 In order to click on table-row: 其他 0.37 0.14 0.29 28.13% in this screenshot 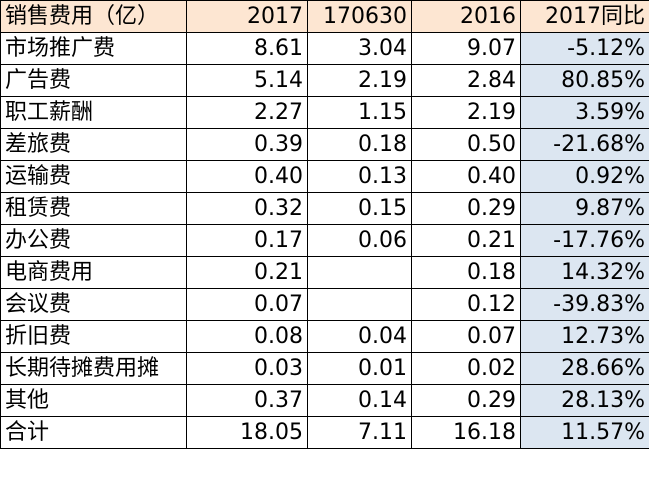, I will do `click(324, 400)`.